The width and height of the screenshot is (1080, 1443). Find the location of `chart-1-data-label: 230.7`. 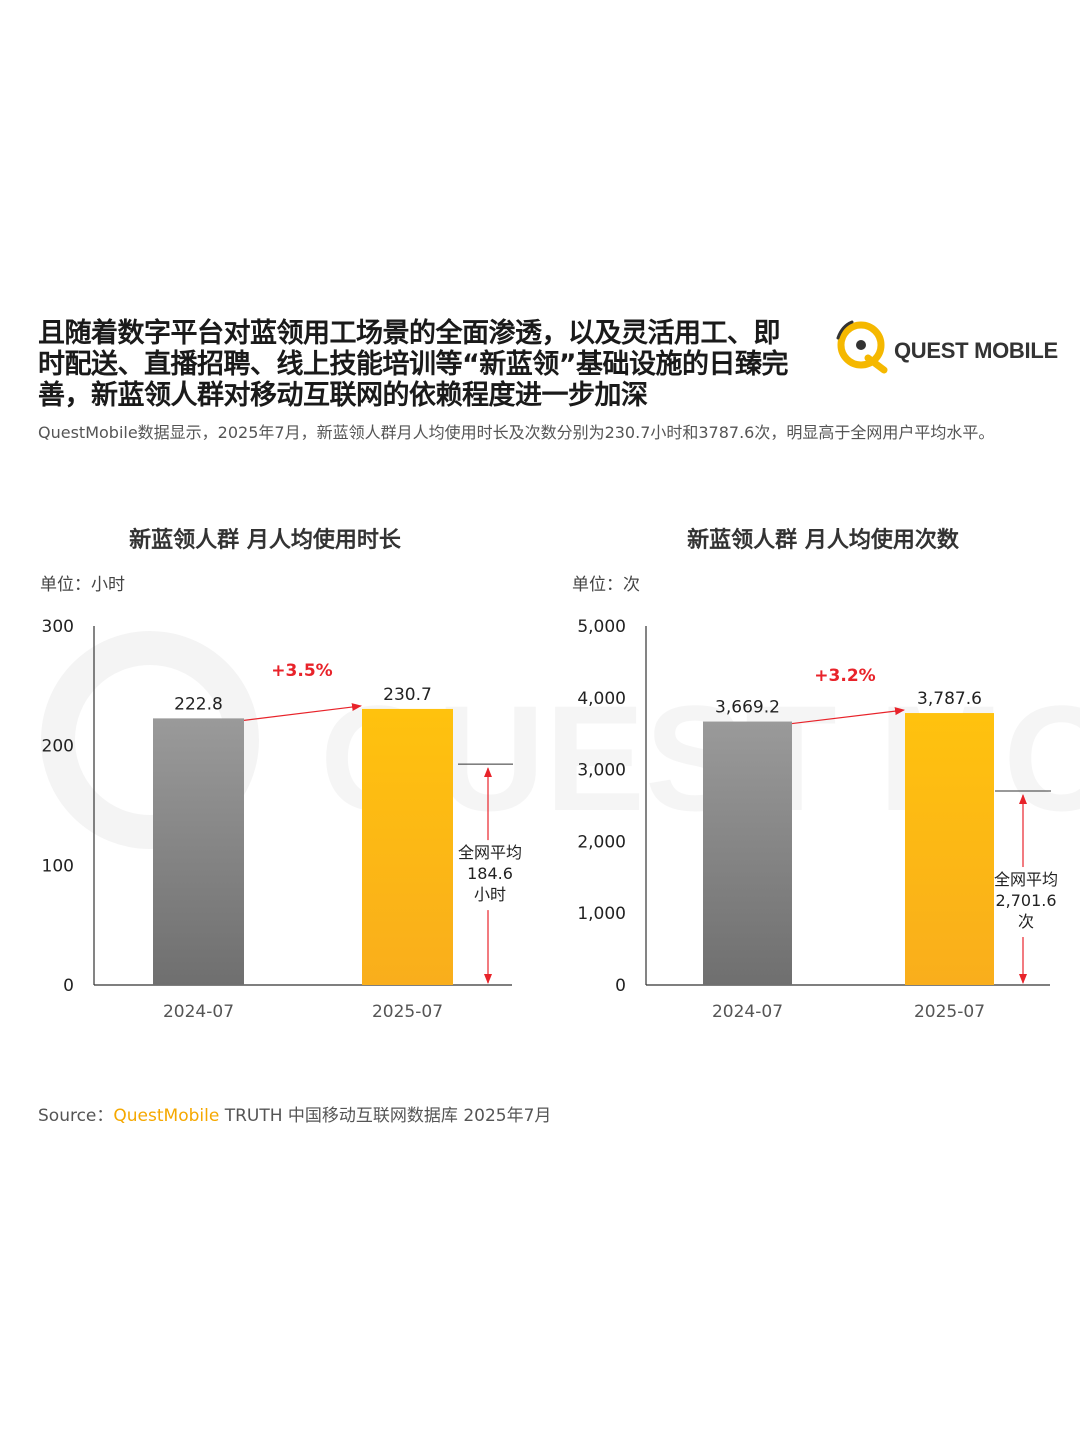

chart-1-data-label: 230.7 is located at coordinates (407, 695).